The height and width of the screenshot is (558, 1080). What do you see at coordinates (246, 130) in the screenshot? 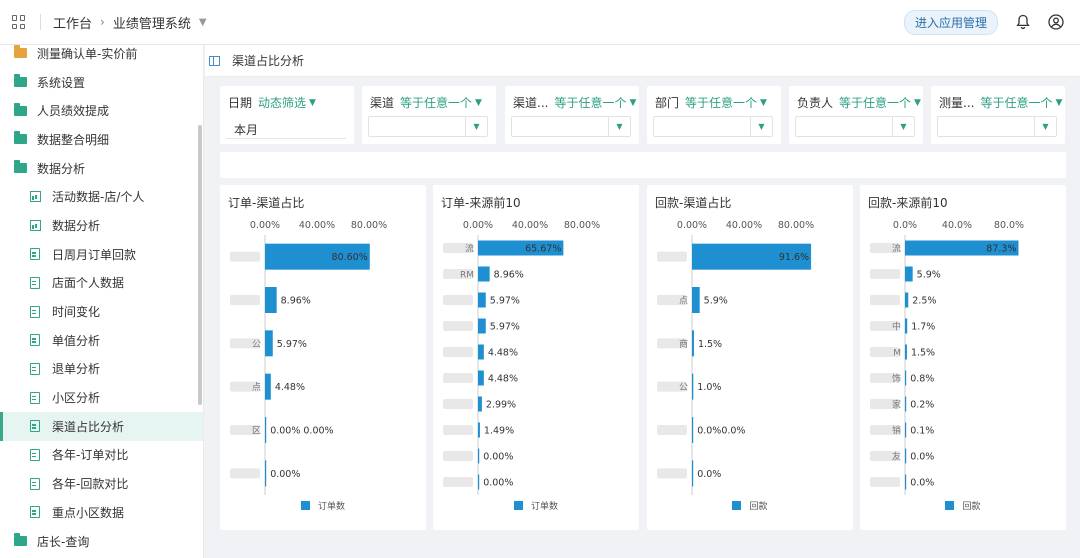
I see `date-filter-value: 本月` at bounding box center [246, 130].